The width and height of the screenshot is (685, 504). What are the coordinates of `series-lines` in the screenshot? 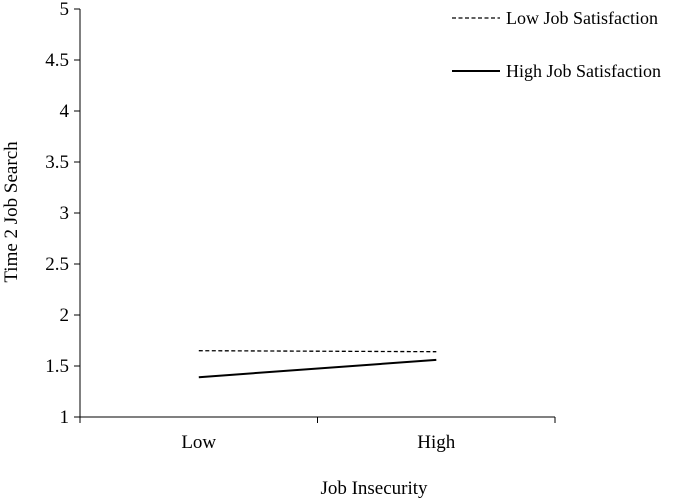 It's located at (317, 364).